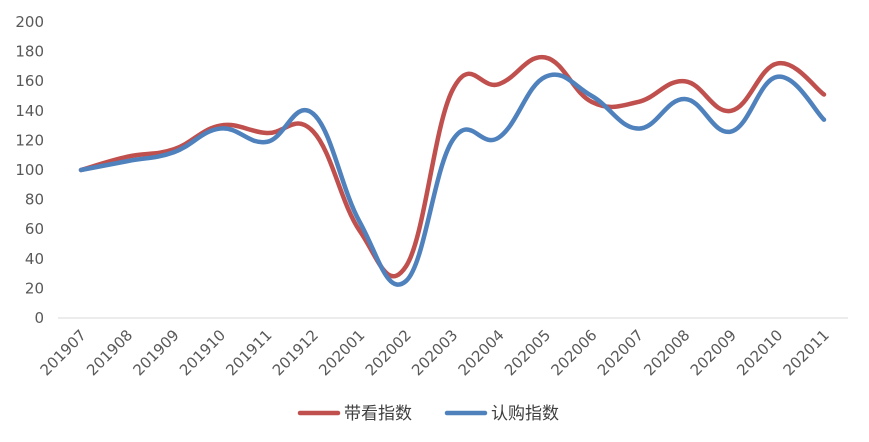  What do you see at coordinates (759, 352) in the screenshot?
I see `x-tick-label: 202010` at bounding box center [759, 352].